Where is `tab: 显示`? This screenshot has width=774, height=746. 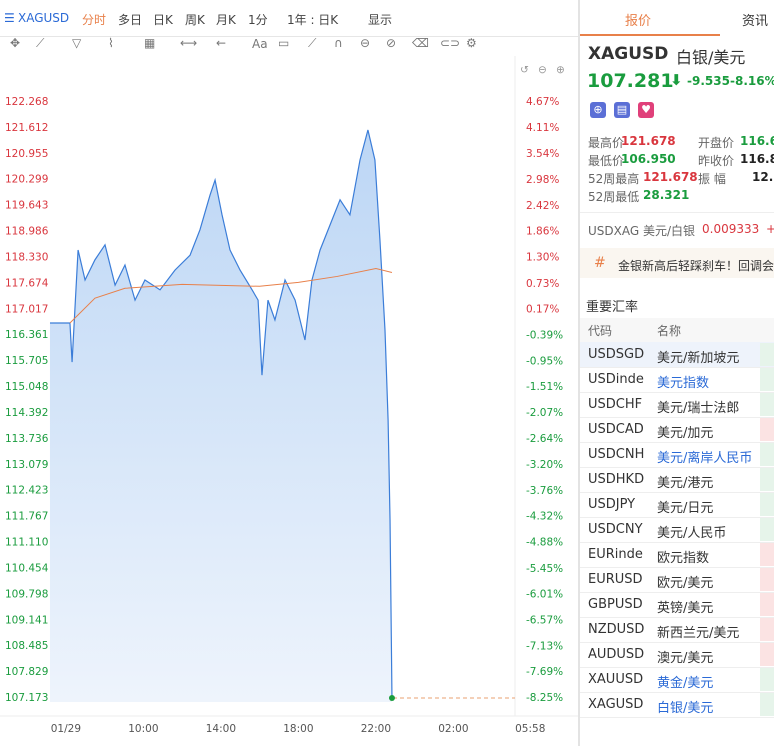 tab: 显示 is located at coordinates (380, 20).